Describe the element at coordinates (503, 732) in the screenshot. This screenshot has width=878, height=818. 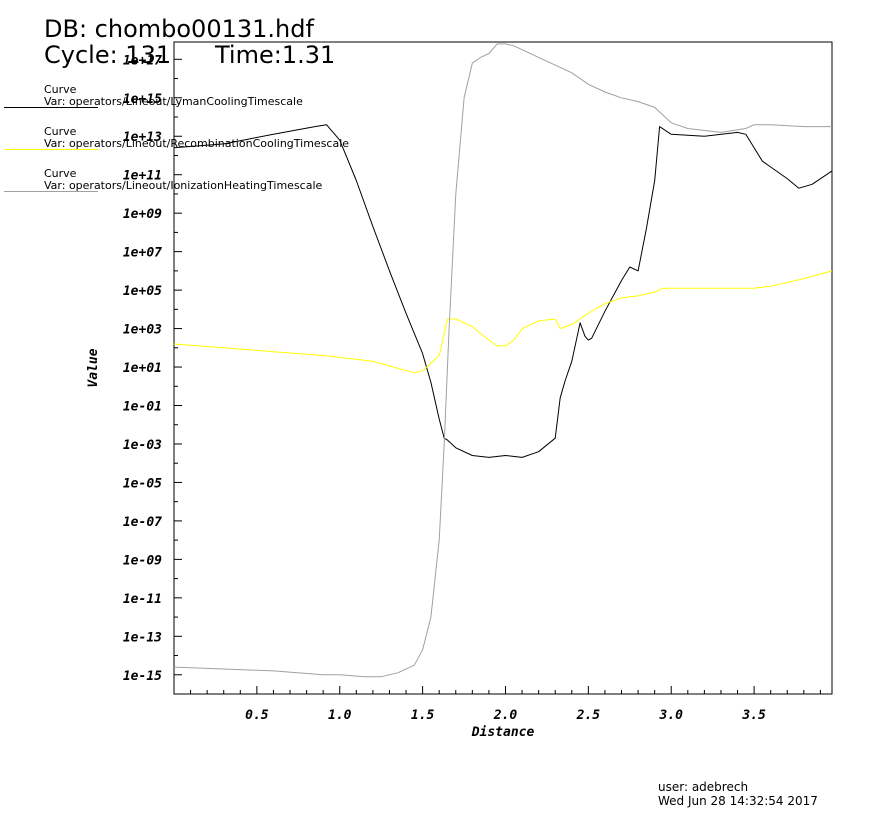
I see `x-axis-label: Distance` at that location.